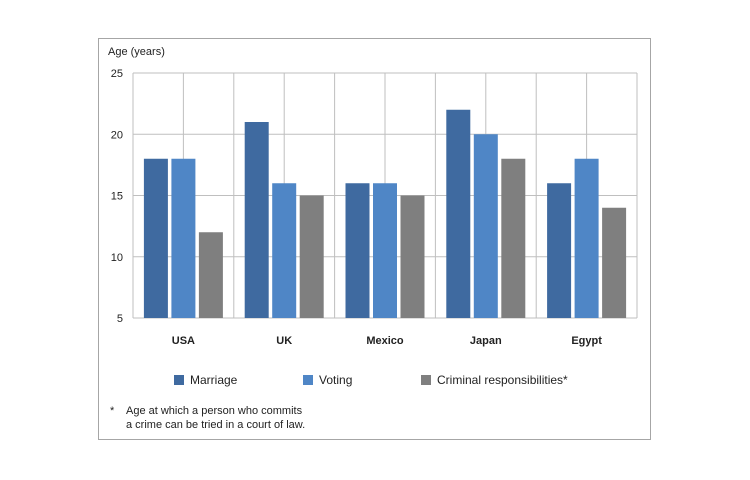 Image resolution: width=750 pixels, height=480 pixels. What do you see at coordinates (210, 275) in the screenshot?
I see `bar-usa-criminal-responsibilities` at bounding box center [210, 275].